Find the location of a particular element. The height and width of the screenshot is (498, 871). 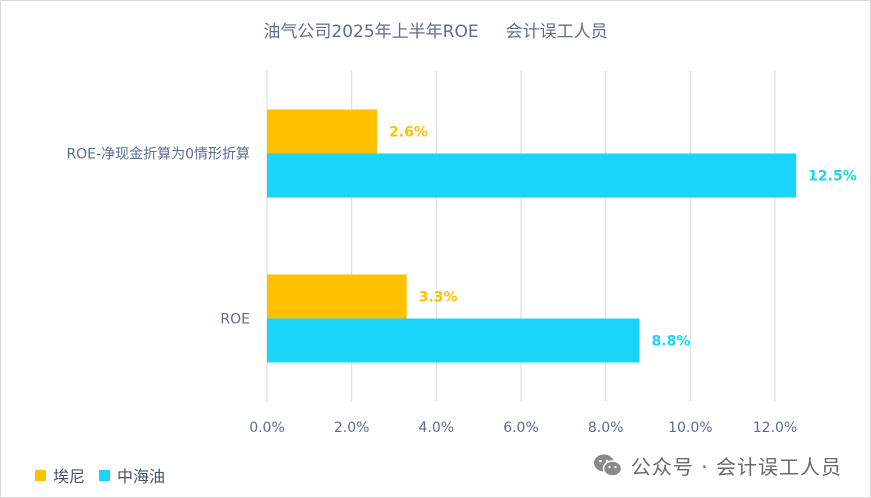

x-tick-label: 8.0% is located at coordinates (606, 428).